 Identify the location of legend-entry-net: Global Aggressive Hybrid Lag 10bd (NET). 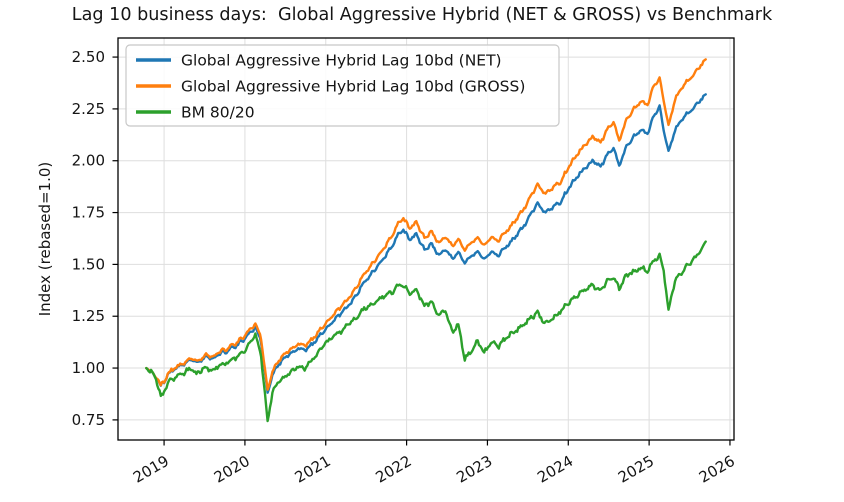
(319, 61).